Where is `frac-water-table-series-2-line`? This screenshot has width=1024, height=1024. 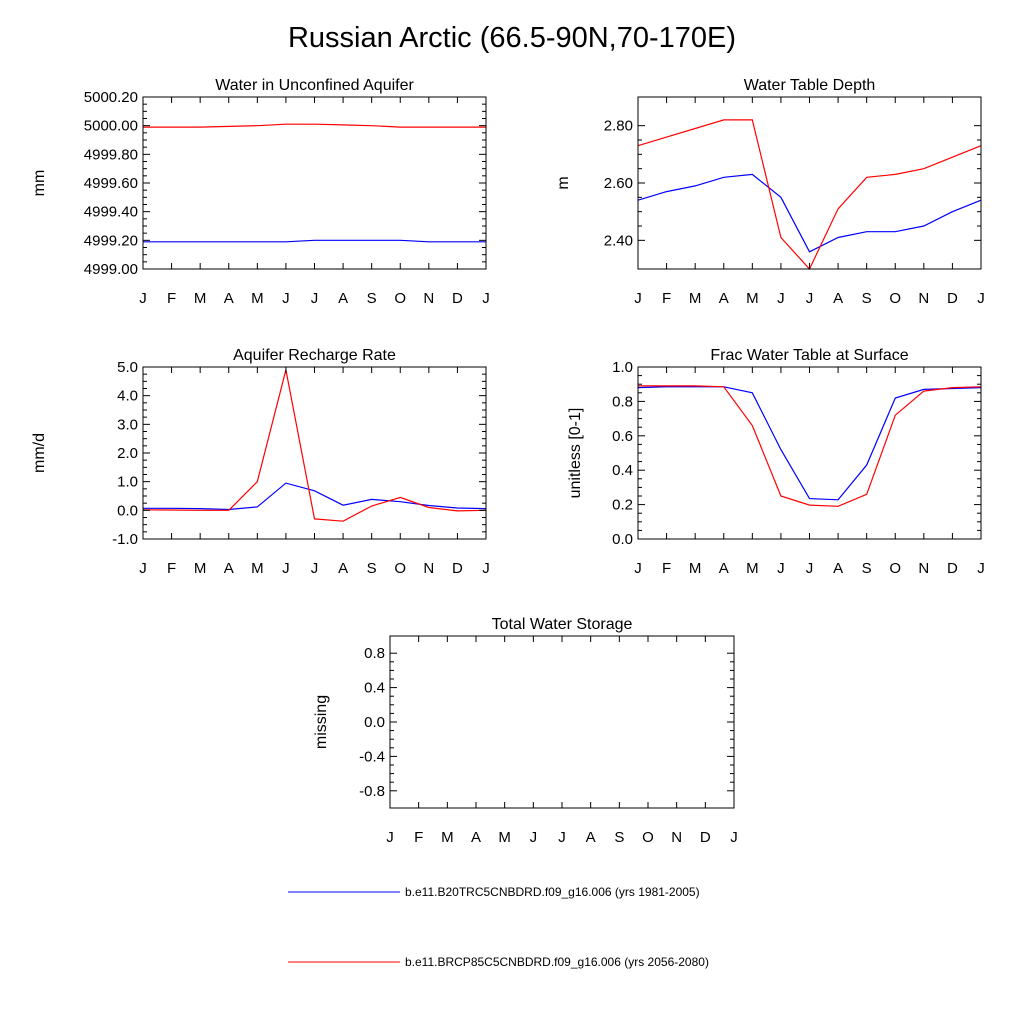 frac-water-table-series-2-line is located at coordinates (810, 446).